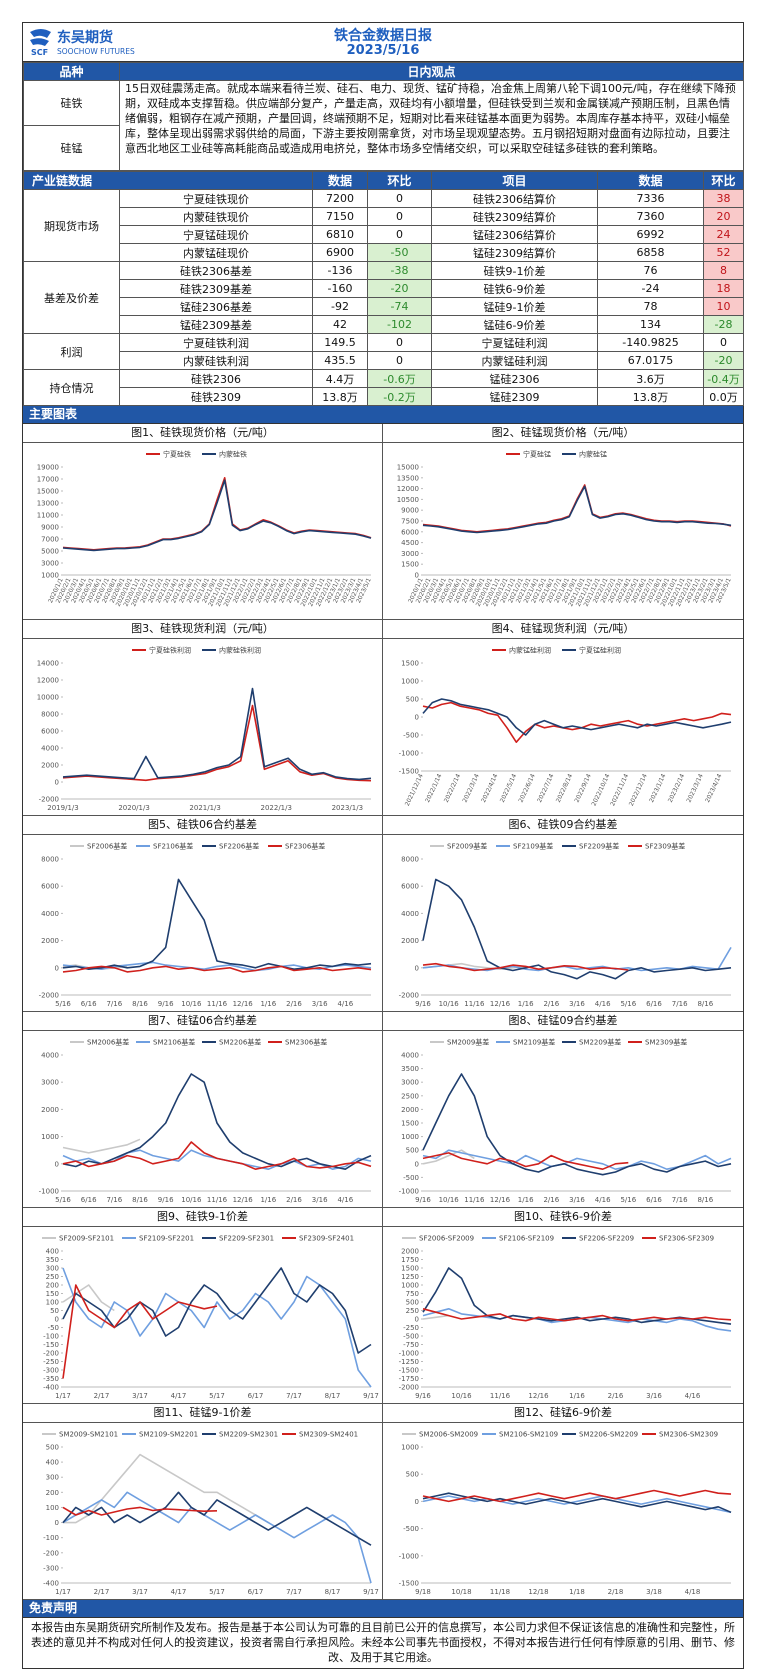  Describe the element at coordinates (168, 180) in the screenshot. I see `table-header: 产业链数据` at that location.